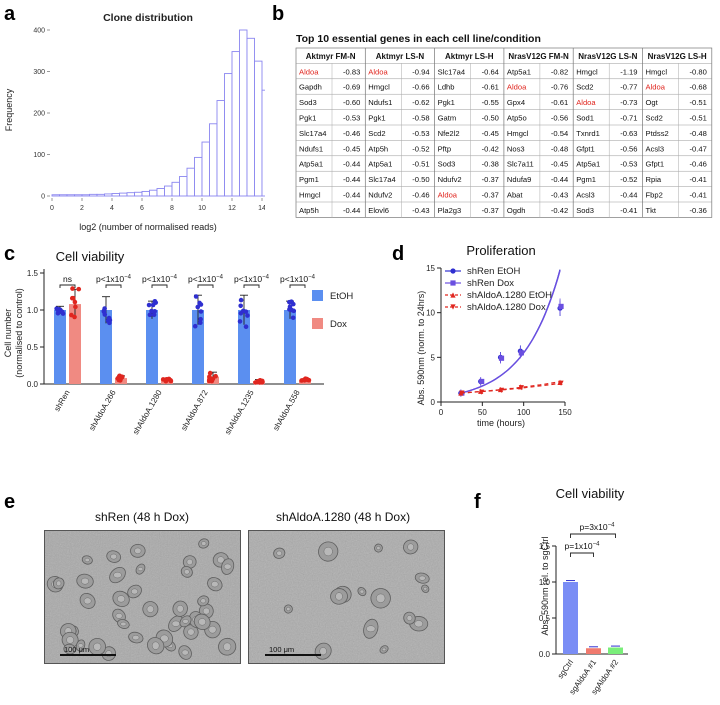 Image resolution: width=720 pixels, height=705 pixels. Describe the element at coordinates (697, 179) in the screenshot. I see `gene-score-cell: -0.41` at that location.